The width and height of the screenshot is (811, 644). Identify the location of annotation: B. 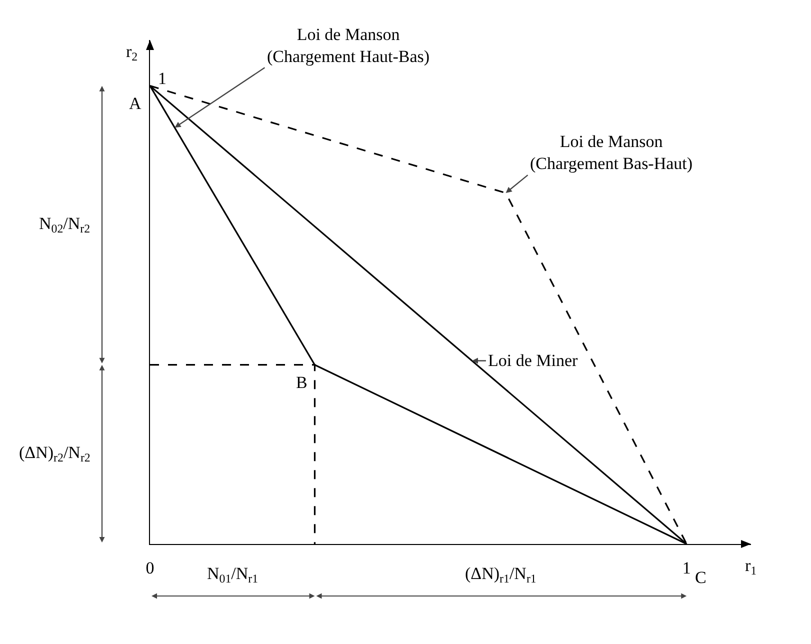
(302, 382).